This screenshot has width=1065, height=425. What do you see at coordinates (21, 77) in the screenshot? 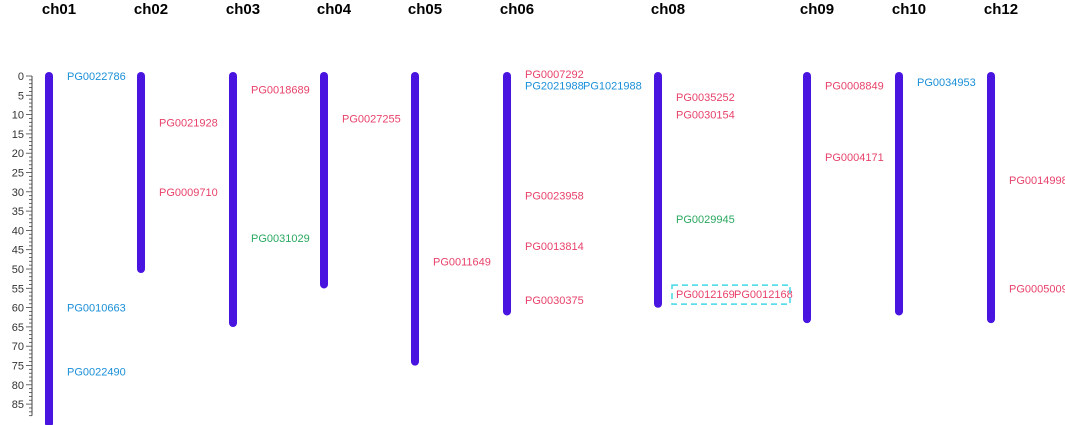
I see `axis-tick-label: 0` at bounding box center [21, 77].